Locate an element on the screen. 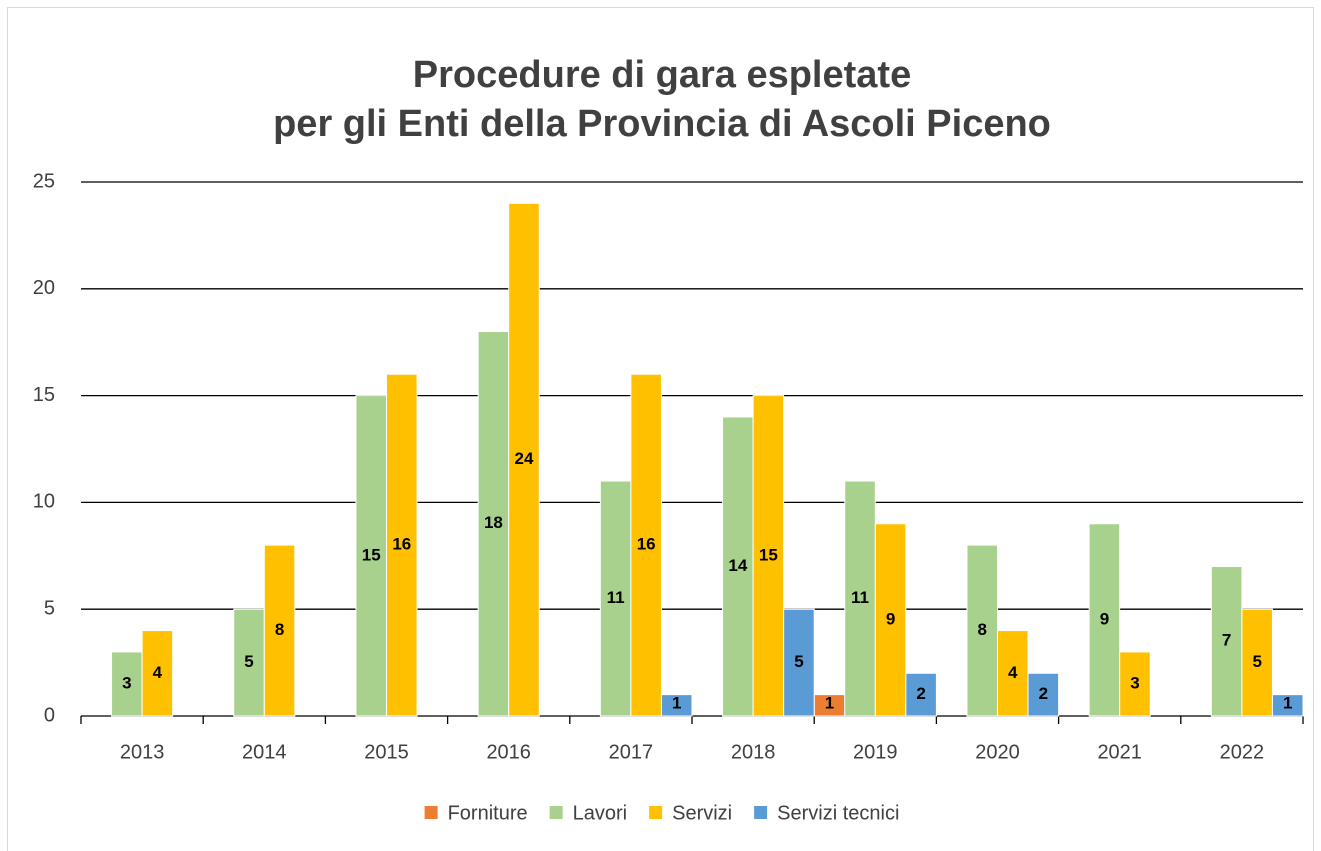 This screenshot has width=1321, height=851. data-label: 14 is located at coordinates (737, 565).